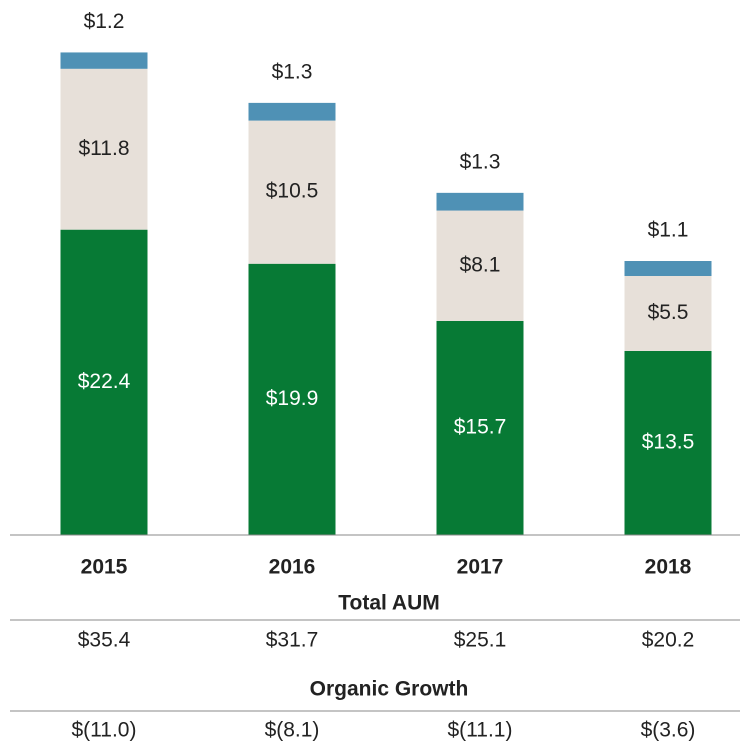  What do you see at coordinates (480, 730) in the screenshot?
I see `table-value: $(11.1)` at bounding box center [480, 730].